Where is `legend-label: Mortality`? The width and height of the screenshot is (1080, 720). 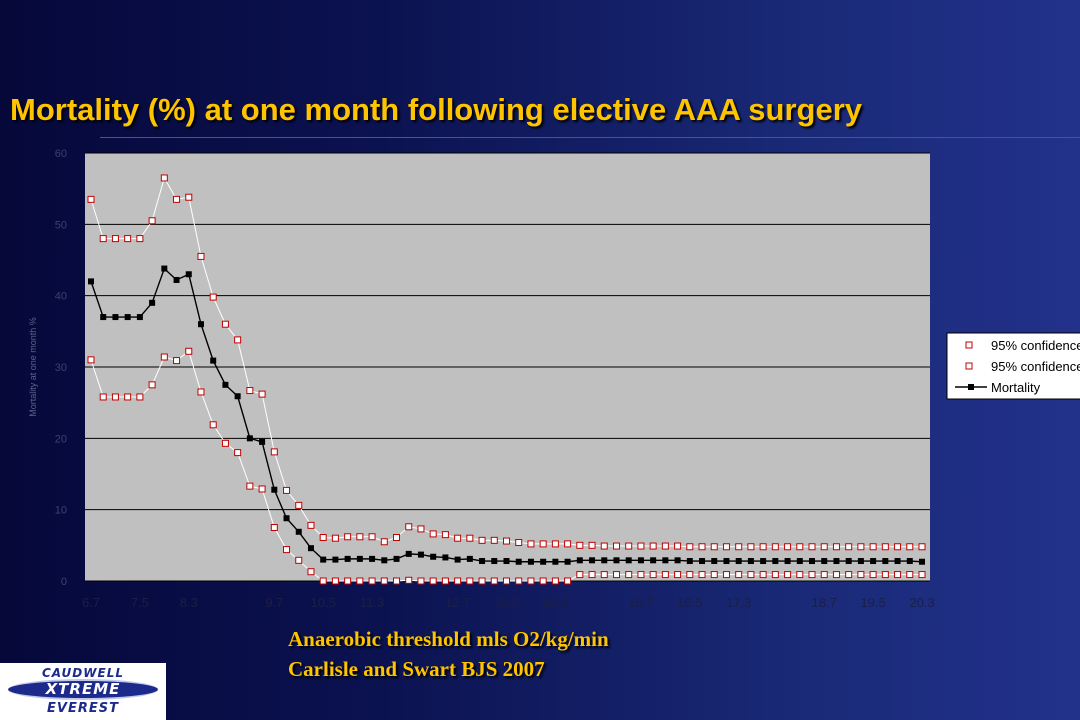 legend-label: Mortality is located at coordinates (1016, 387).